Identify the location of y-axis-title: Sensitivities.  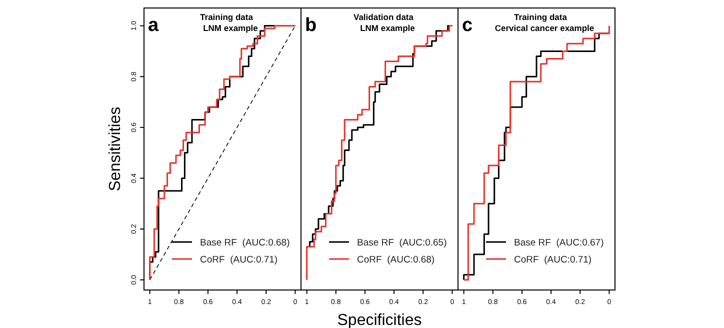
(115, 149).